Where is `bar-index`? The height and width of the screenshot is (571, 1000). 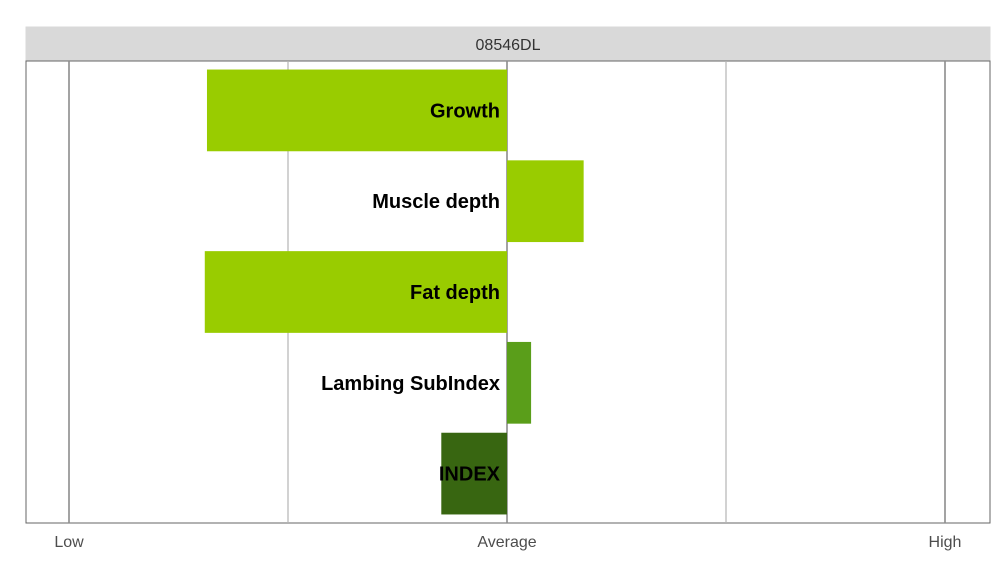
bar-index is located at coordinates (474, 473).